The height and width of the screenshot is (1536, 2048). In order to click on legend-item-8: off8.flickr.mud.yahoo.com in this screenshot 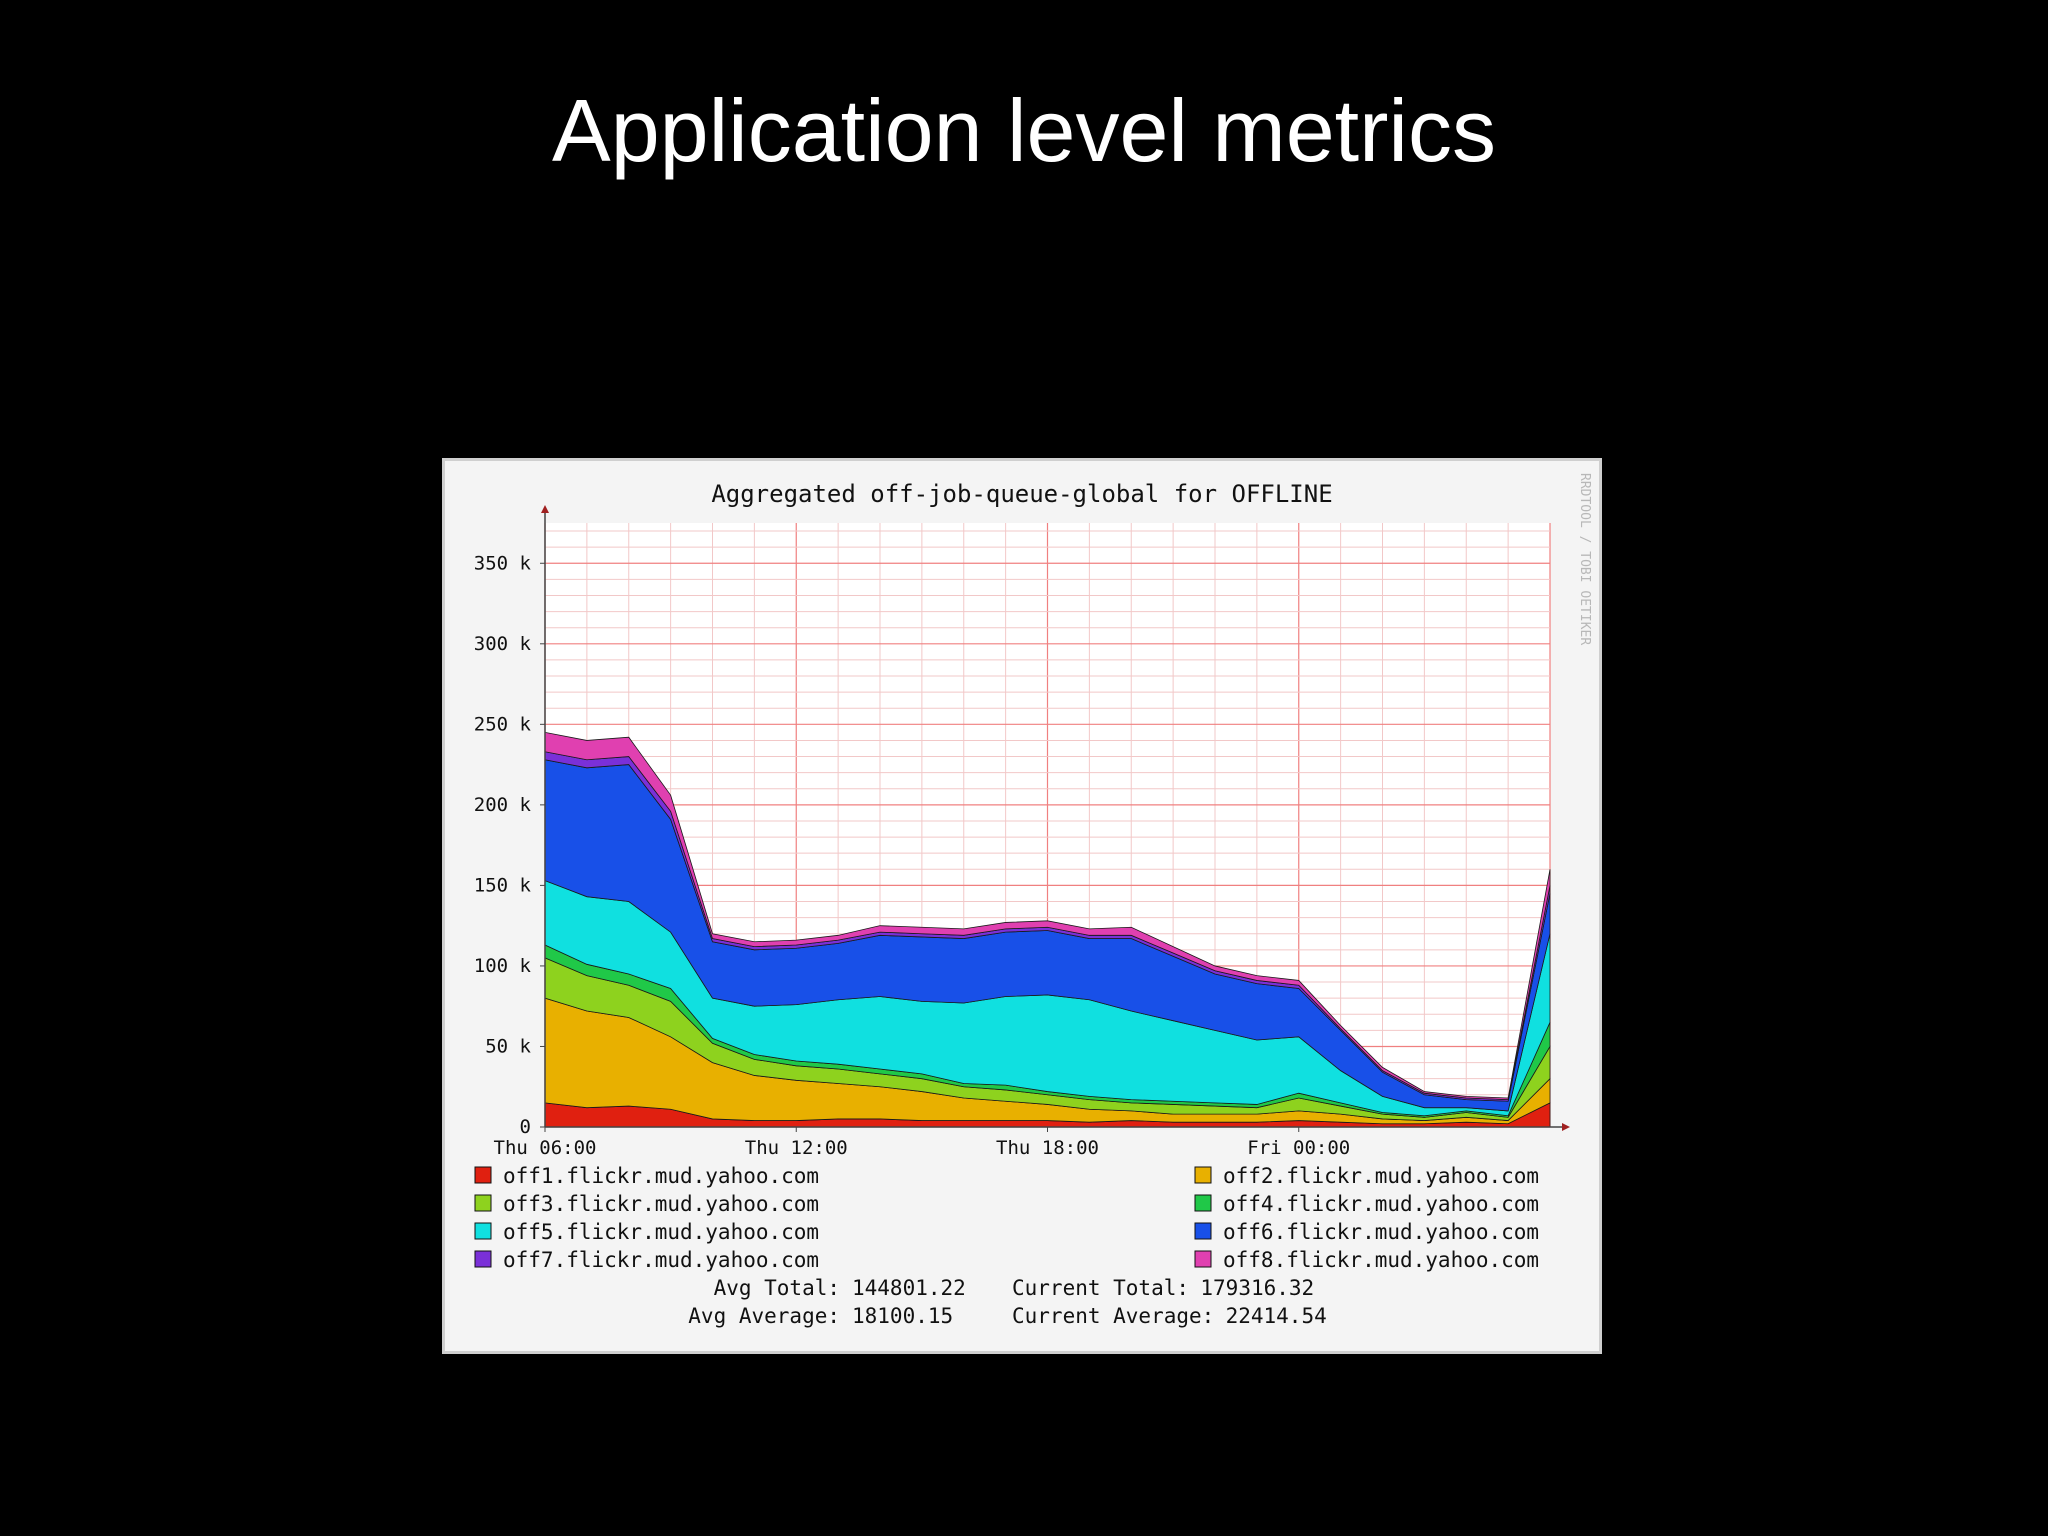, I will do `click(1366, 1260)`.